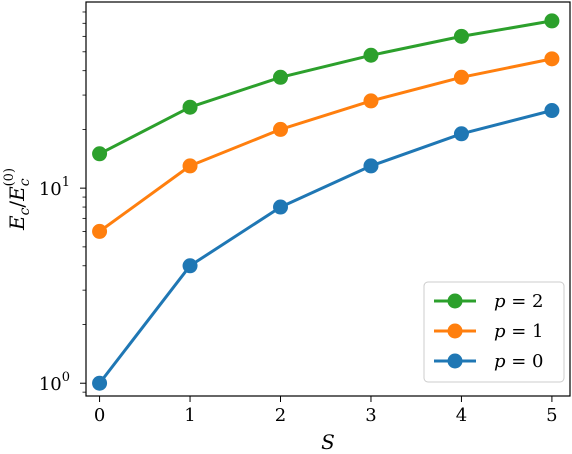 The height and width of the screenshot is (454, 572). Describe the element at coordinates (370, 415) in the screenshot. I see `x-tick-label: 3` at that location.